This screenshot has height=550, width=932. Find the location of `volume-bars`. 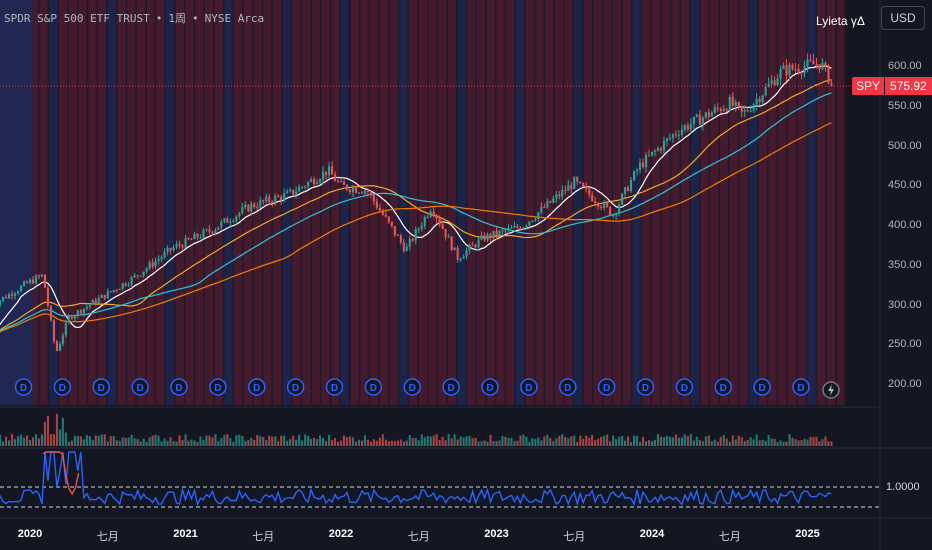

volume-bars is located at coordinates (416, 429).